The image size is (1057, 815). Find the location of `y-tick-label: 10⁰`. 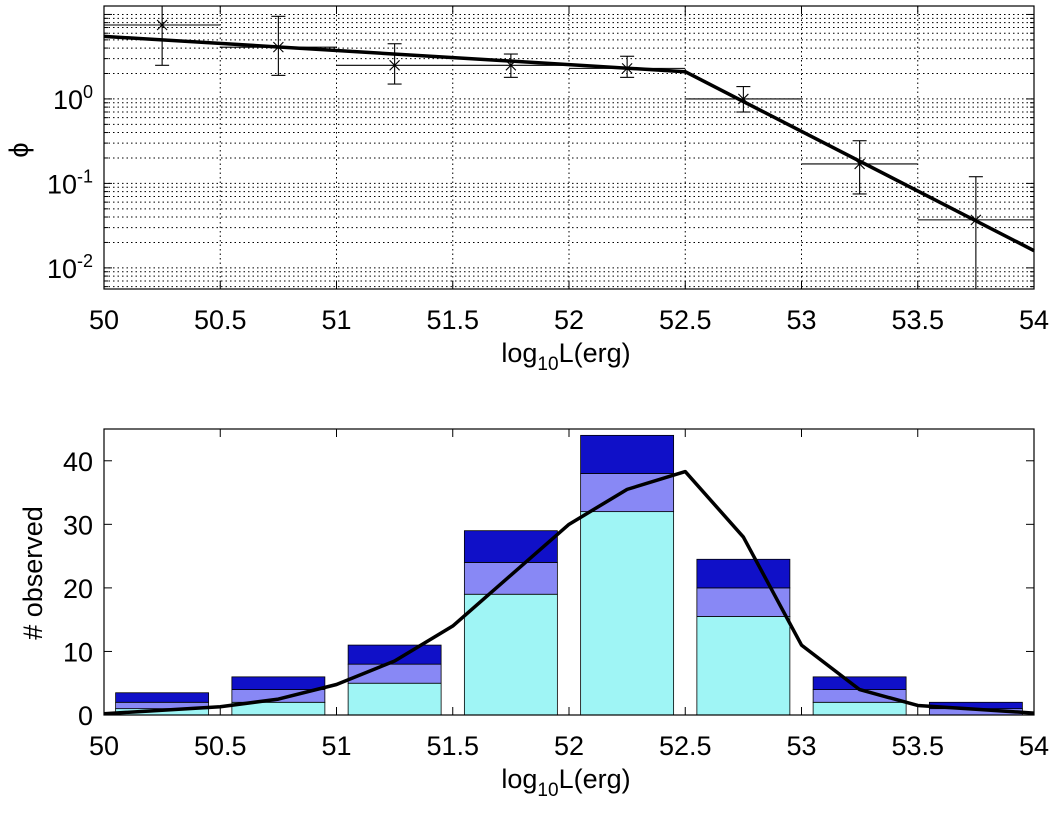

y-tick-label: 10⁰ is located at coordinates (73, 98).